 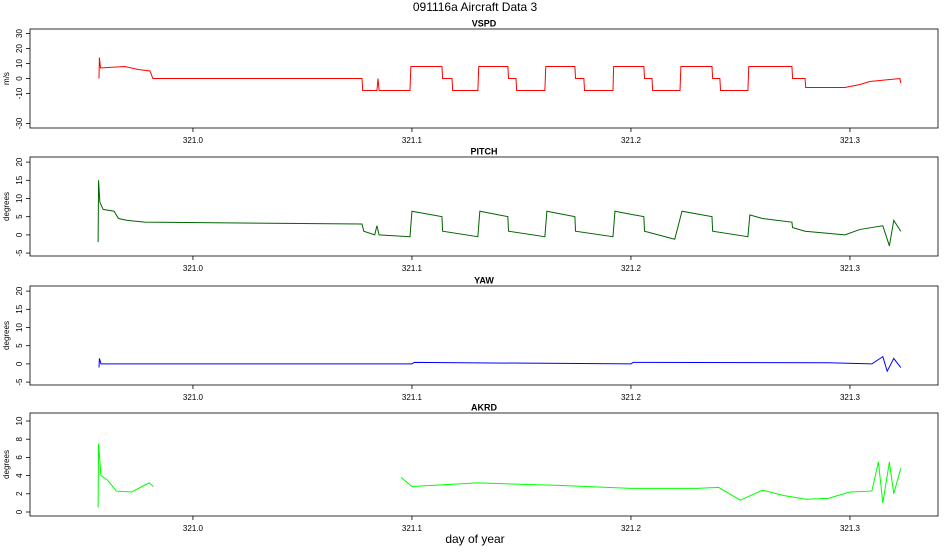 What do you see at coordinates (6, 78) in the screenshot?
I see `y-axis-label: m/s` at bounding box center [6, 78].